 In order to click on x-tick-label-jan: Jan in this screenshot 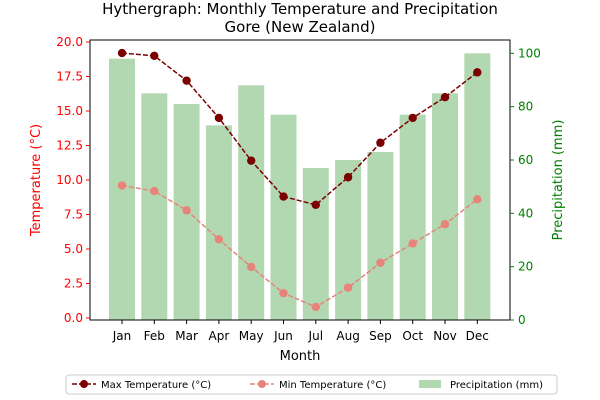, I will do `click(122, 336)`.